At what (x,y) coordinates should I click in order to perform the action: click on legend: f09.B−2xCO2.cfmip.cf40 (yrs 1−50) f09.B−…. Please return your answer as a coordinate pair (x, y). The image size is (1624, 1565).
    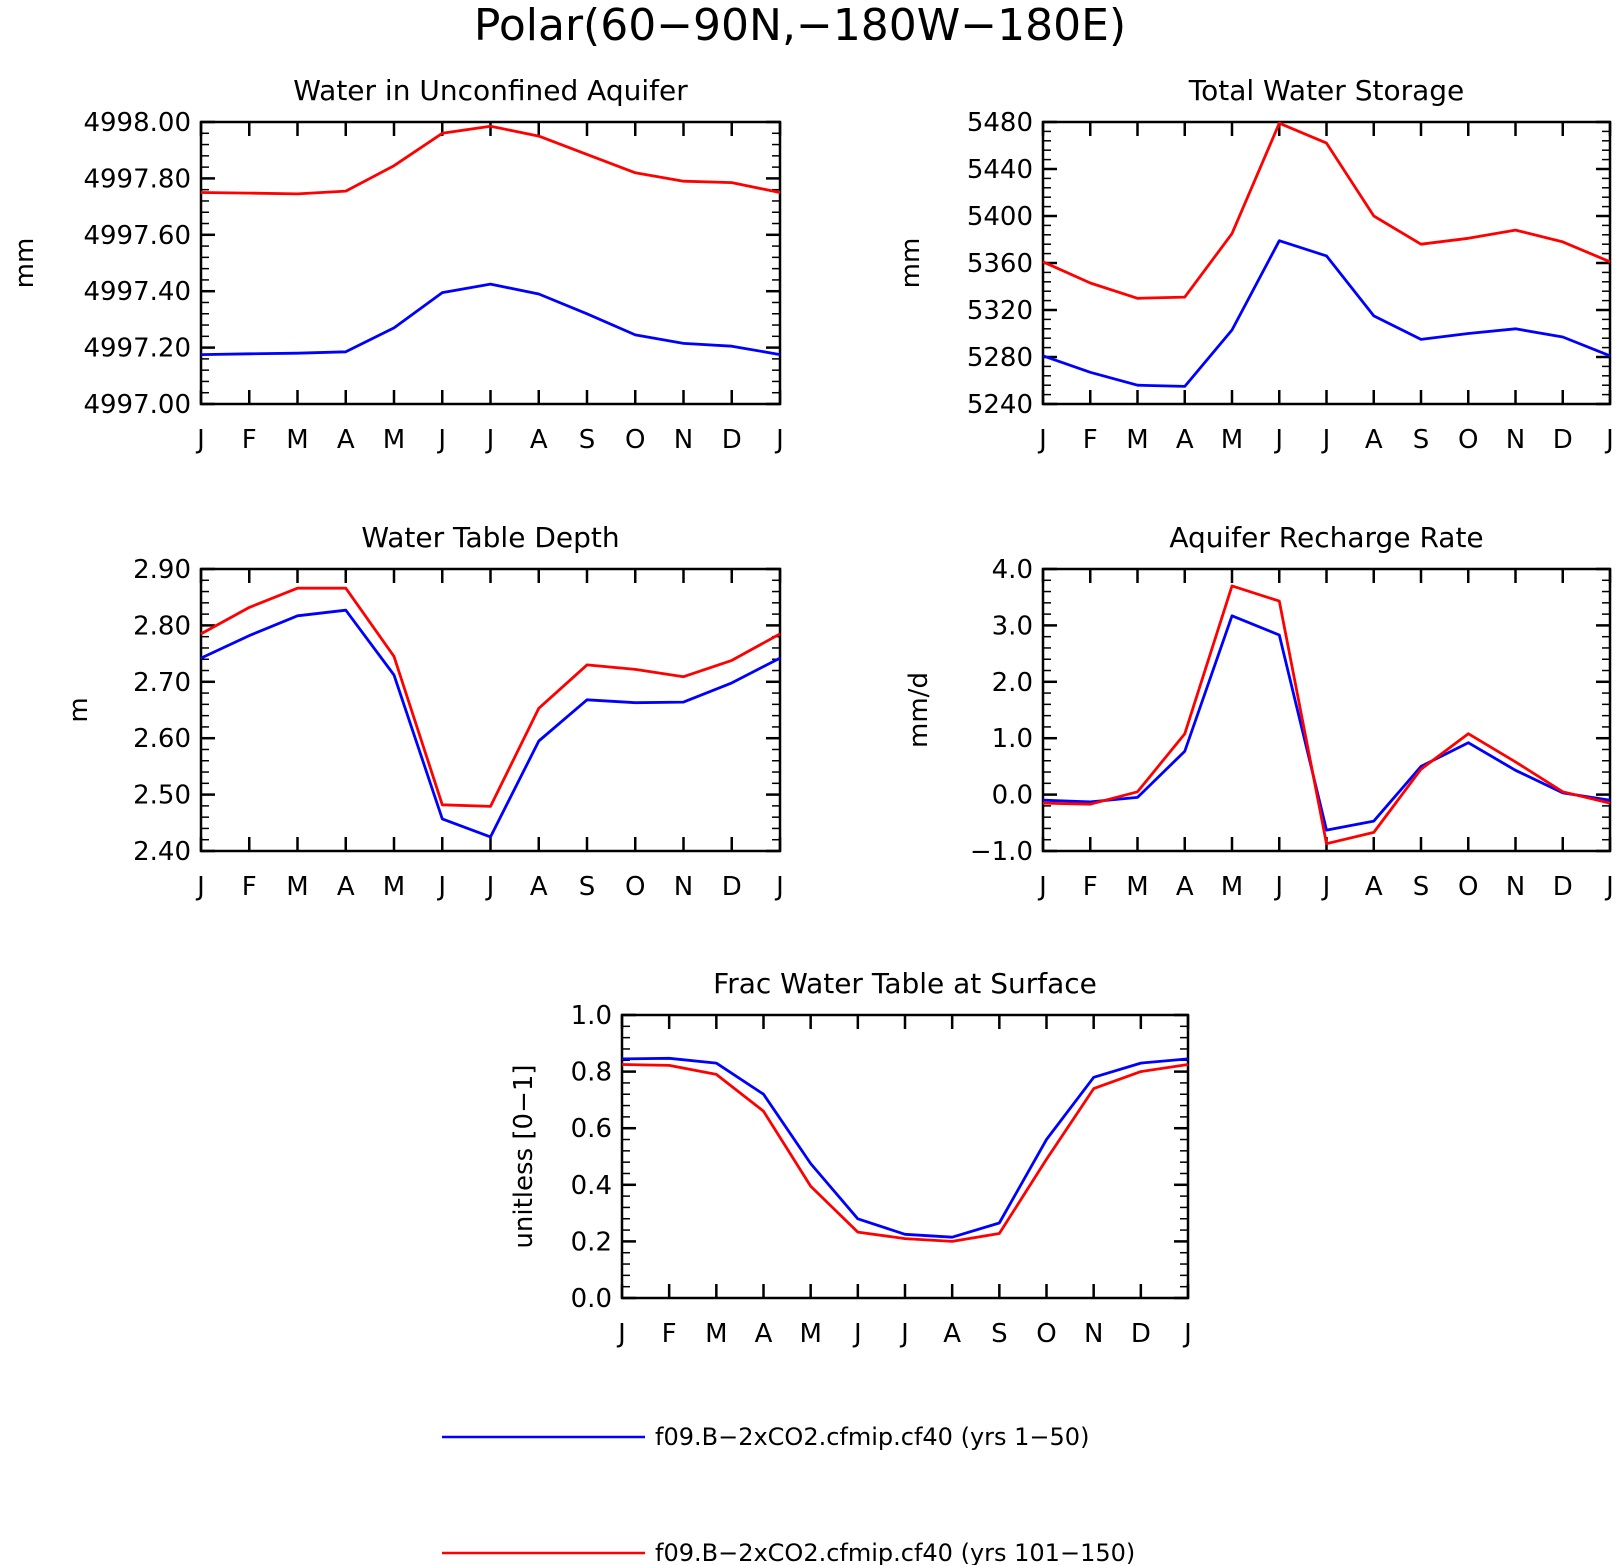
    Looking at the image, I should click on (788, 1494).